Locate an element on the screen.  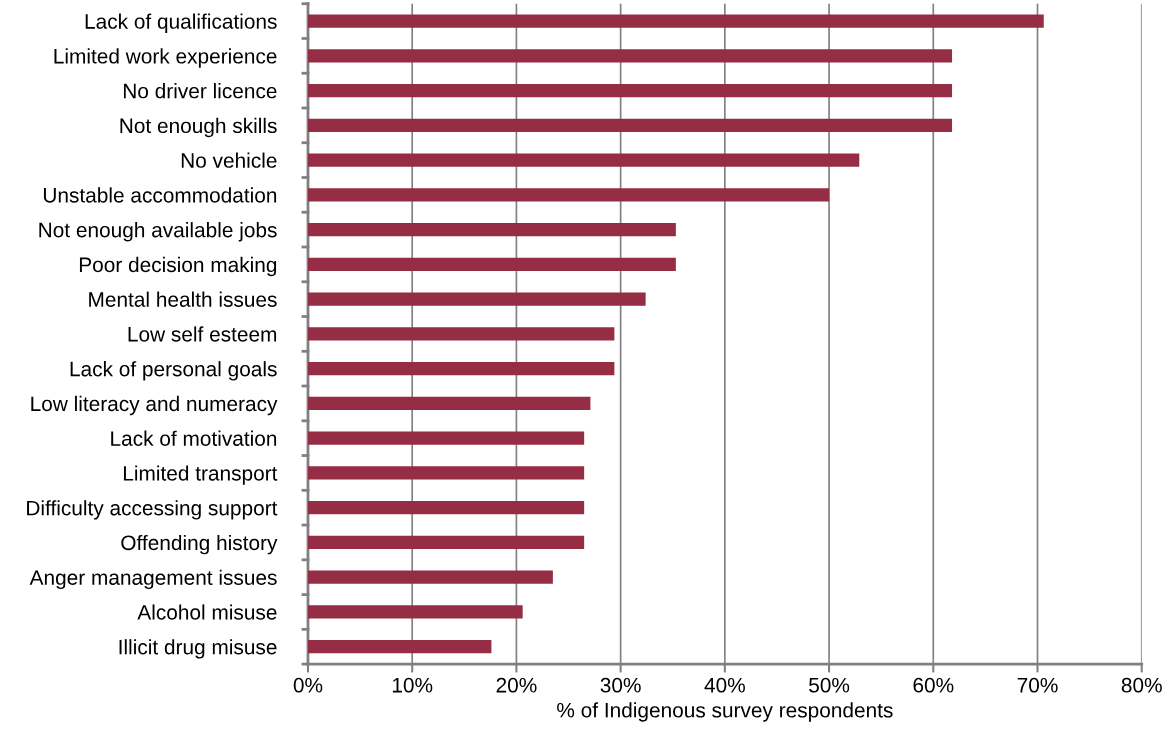
y-tick-label: No vehicle is located at coordinates (229, 160).